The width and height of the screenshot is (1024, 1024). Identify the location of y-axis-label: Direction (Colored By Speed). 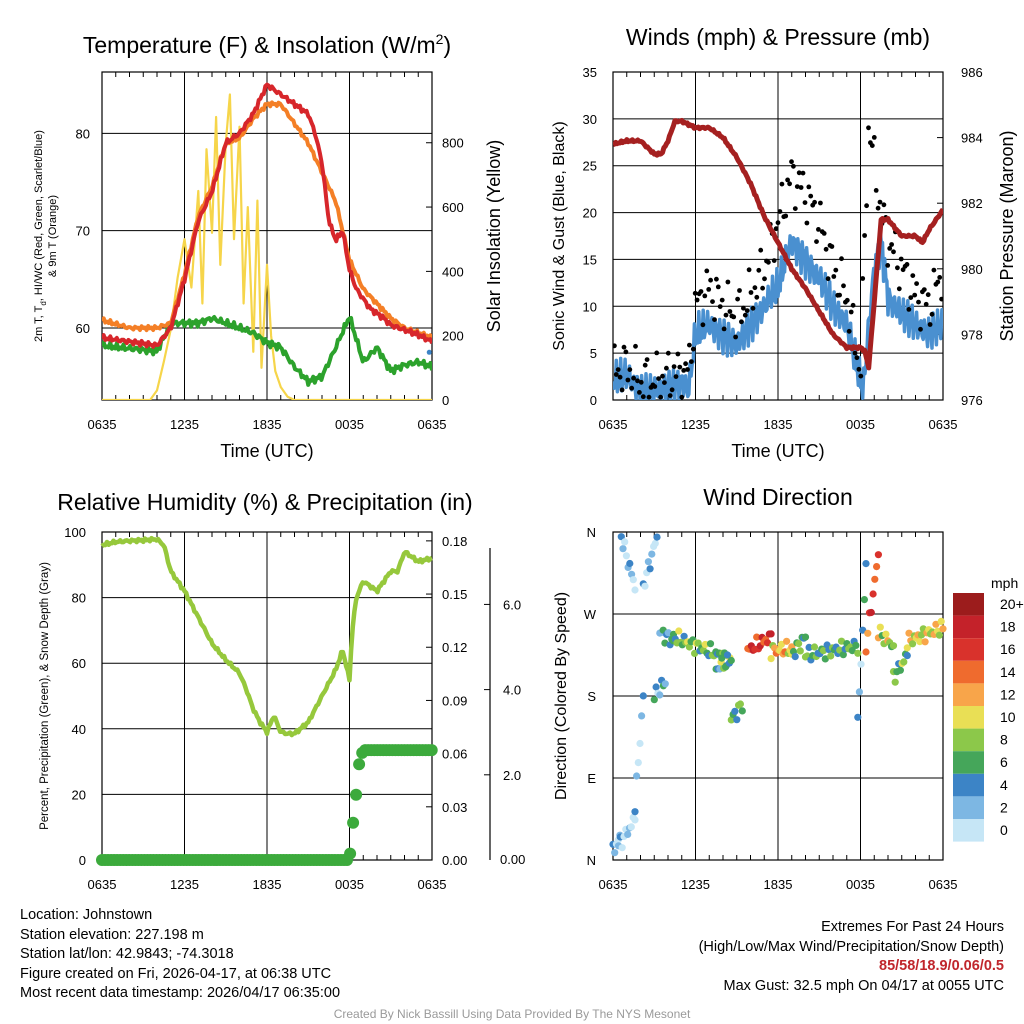
(561, 696).